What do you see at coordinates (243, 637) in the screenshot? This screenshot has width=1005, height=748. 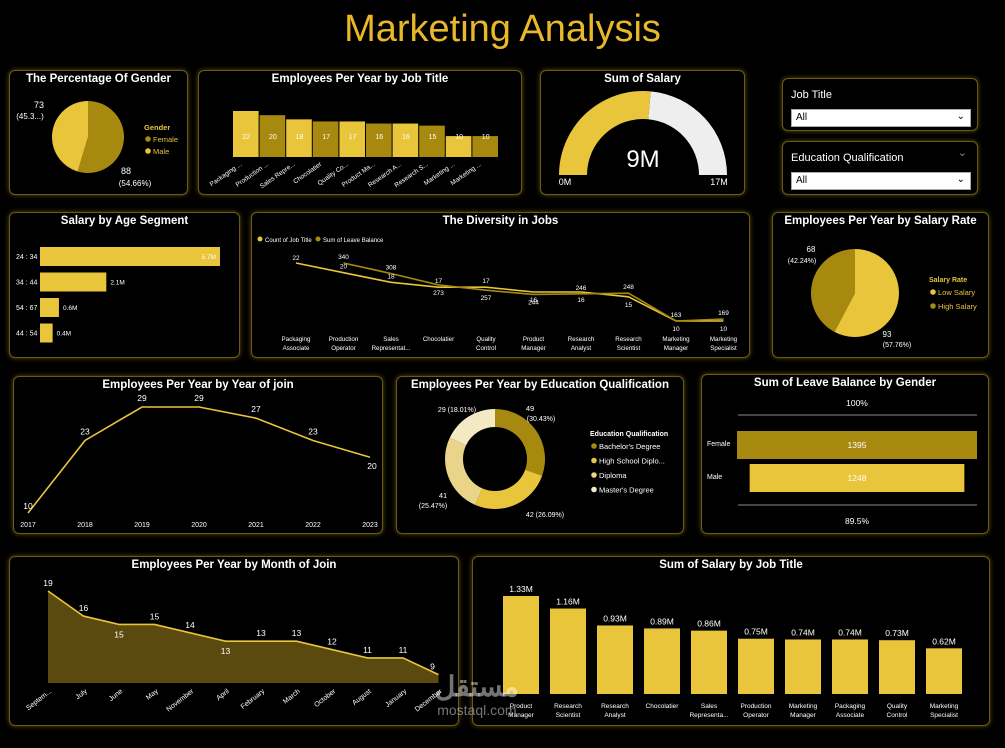 I see `area-fill` at bounding box center [243, 637].